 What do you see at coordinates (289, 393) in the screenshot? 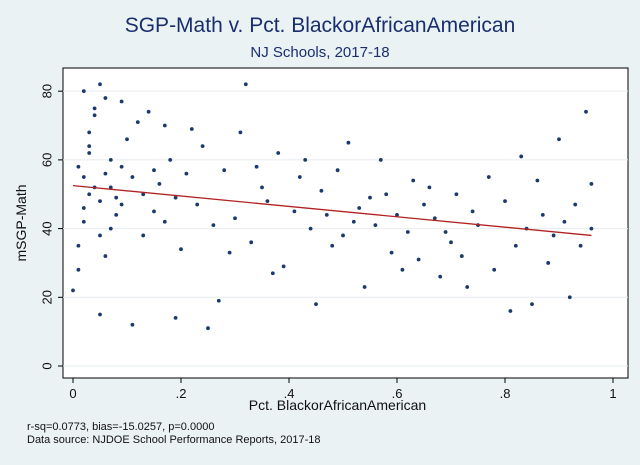
I see `x-tick-label: .4` at bounding box center [289, 393].